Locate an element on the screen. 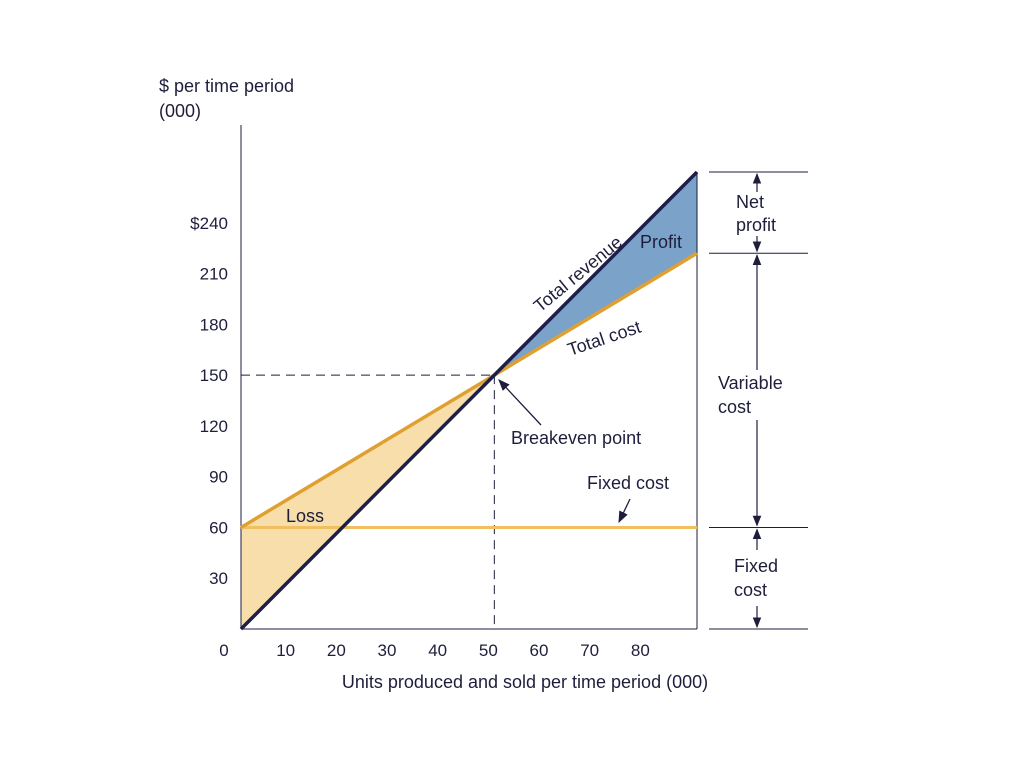  y-tick-label: 210 is located at coordinates (214, 274).